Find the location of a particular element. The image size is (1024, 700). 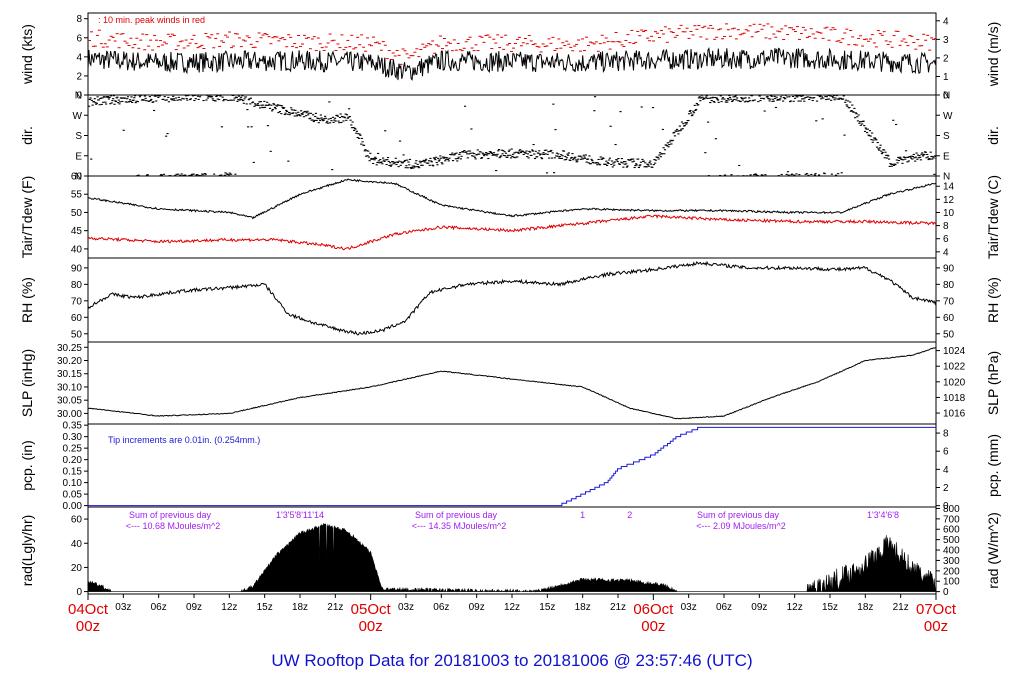

rad-right-tick-label: 800 is located at coordinates (951, 509).